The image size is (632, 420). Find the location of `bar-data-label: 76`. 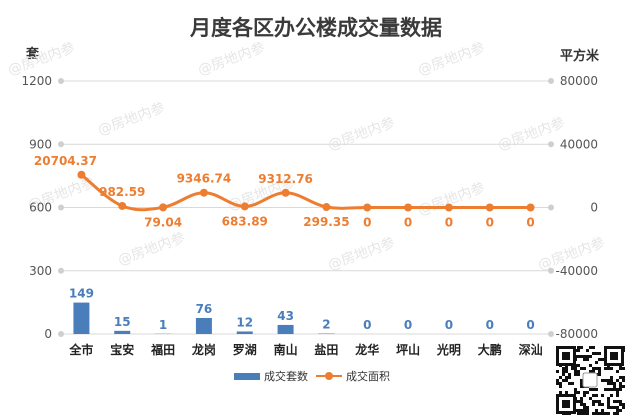

bar-data-label: 76 is located at coordinates (204, 309).